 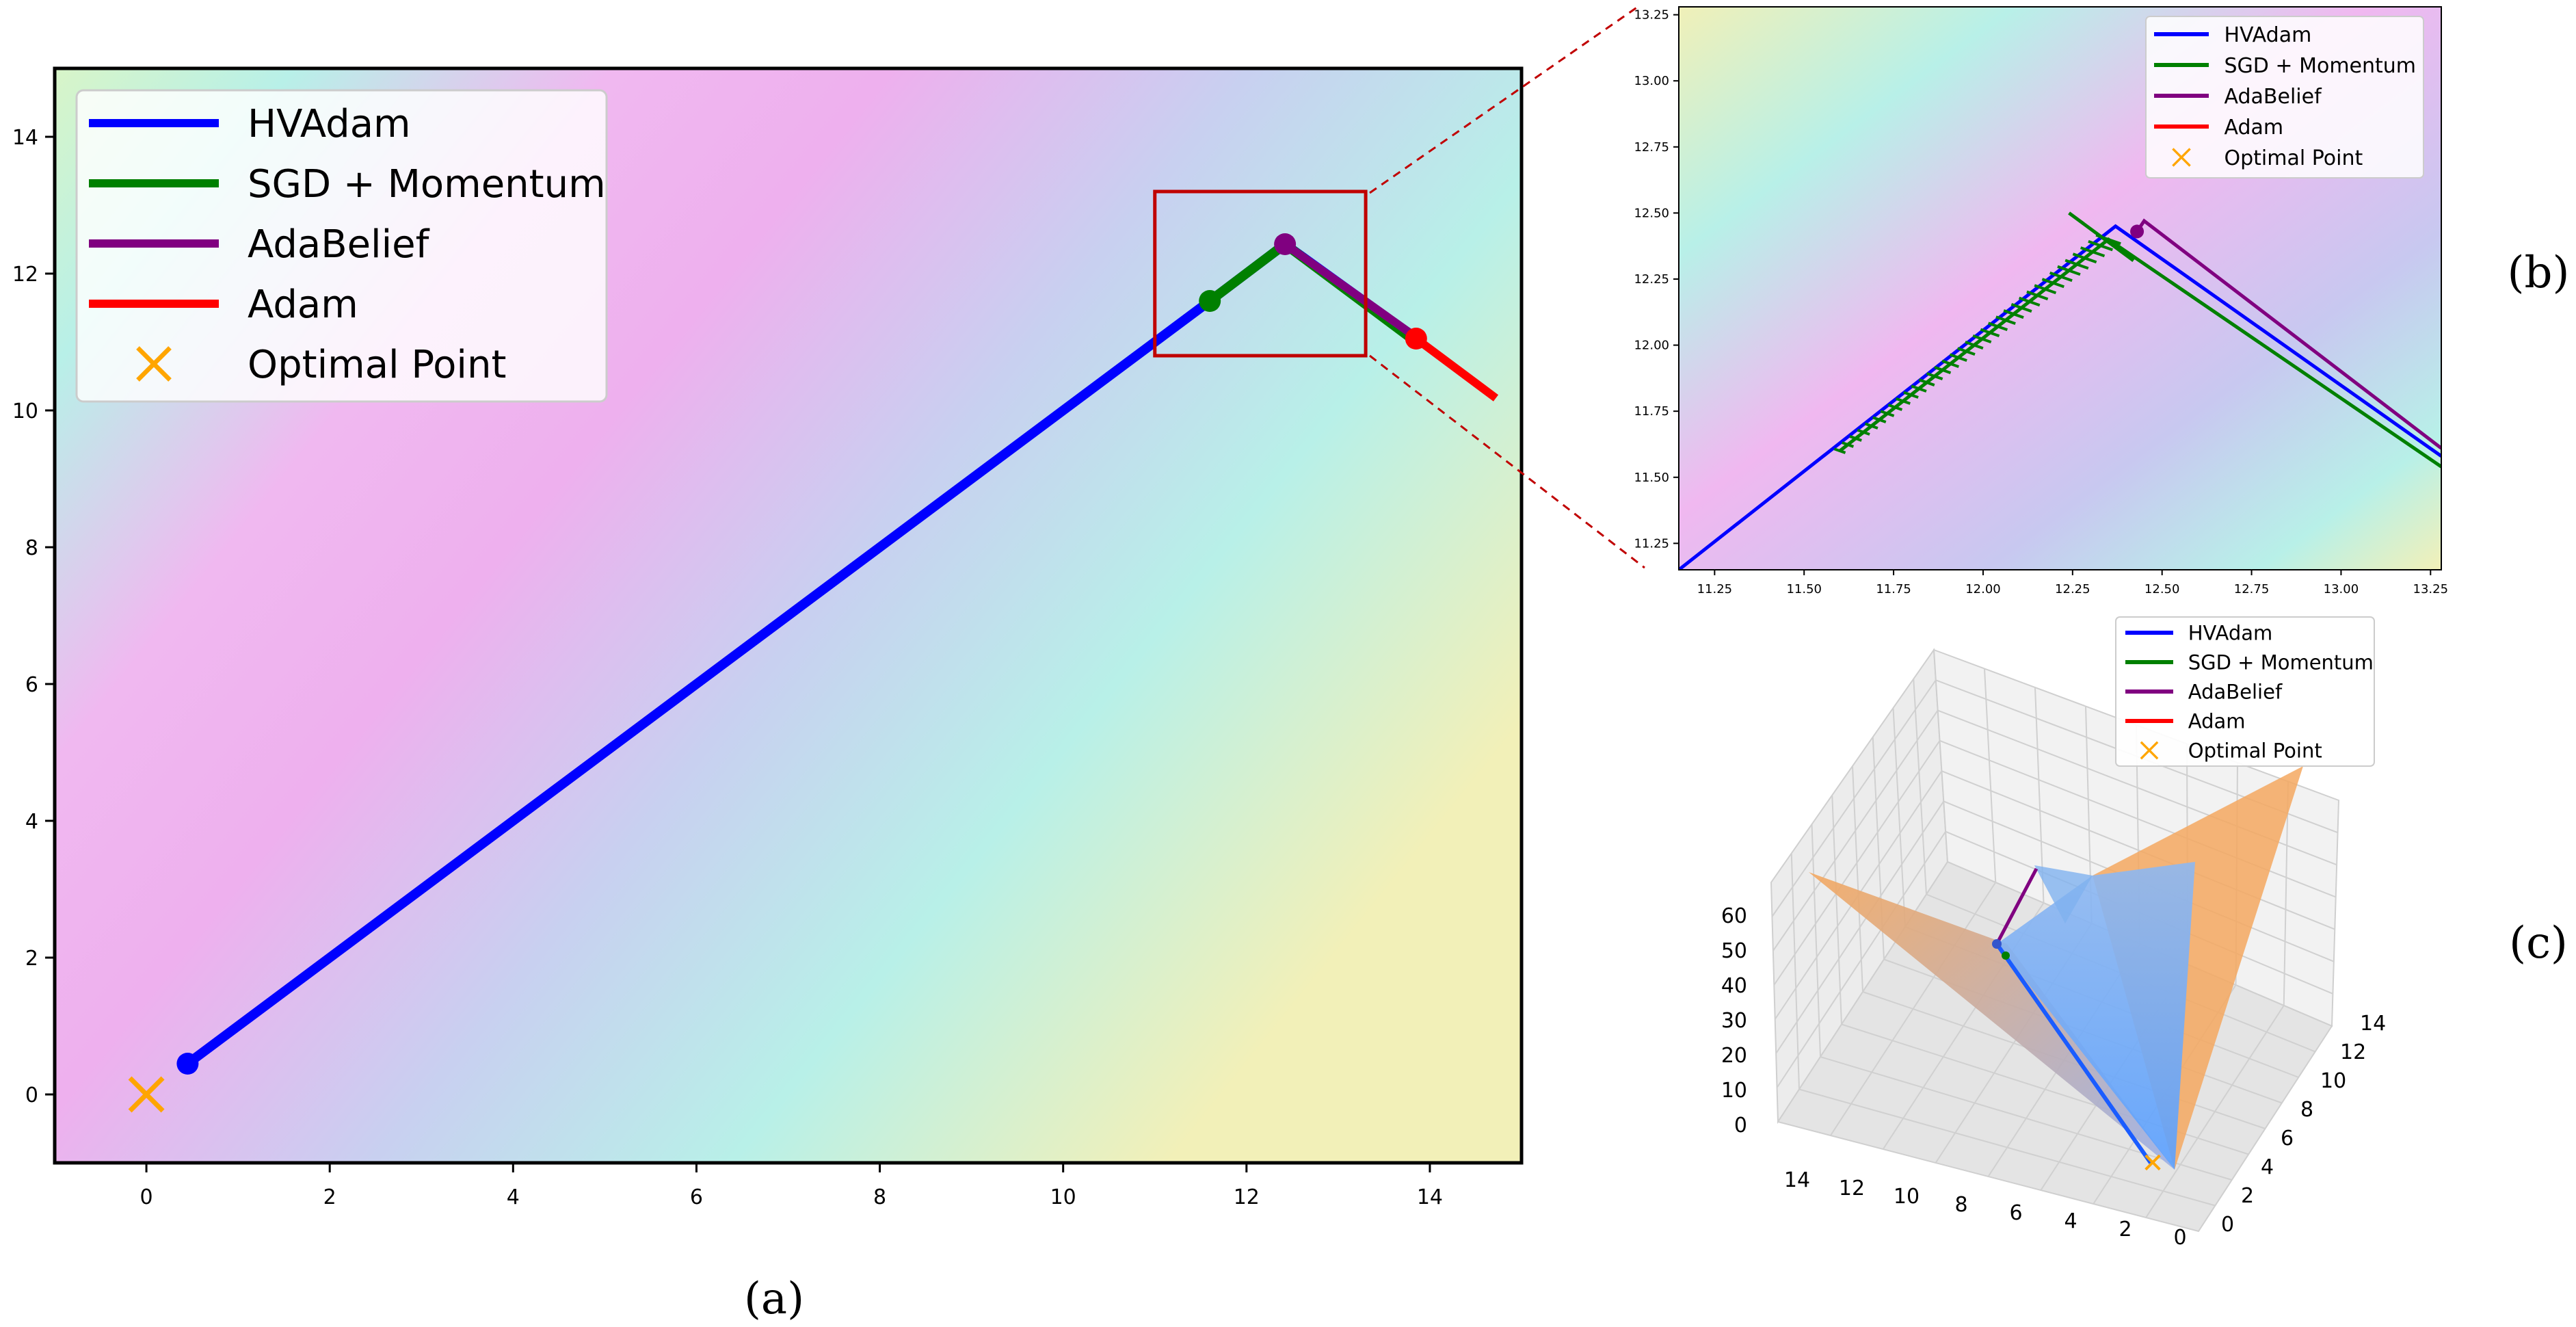 I want to click on y-tick-label: 13.00, so click(x=1651, y=81).